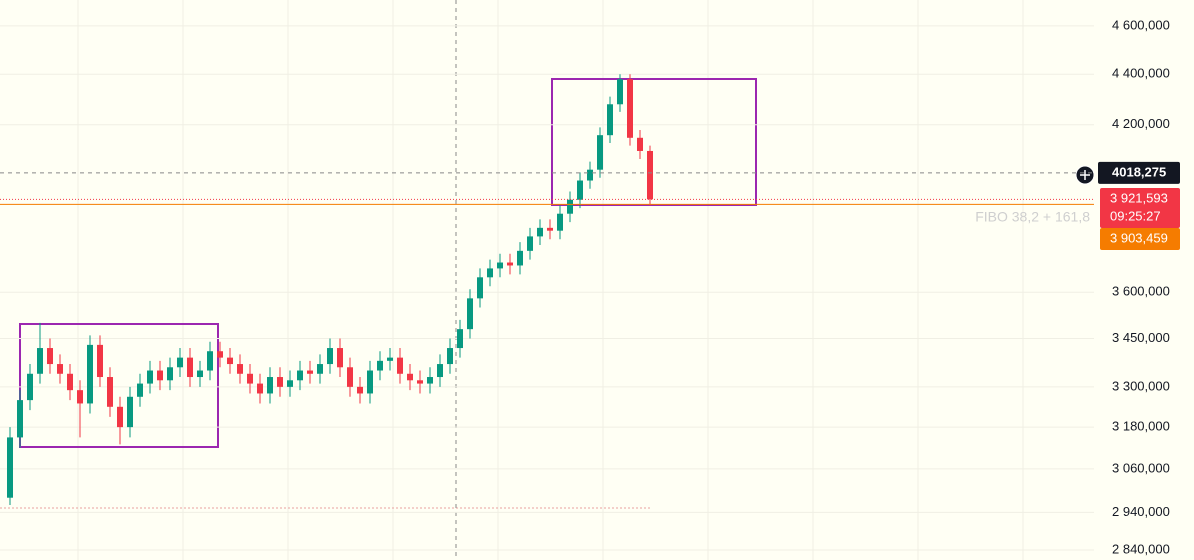  Describe the element at coordinates (1141, 426) in the screenshot. I see `y-tick-label: 3 180,000` at that location.